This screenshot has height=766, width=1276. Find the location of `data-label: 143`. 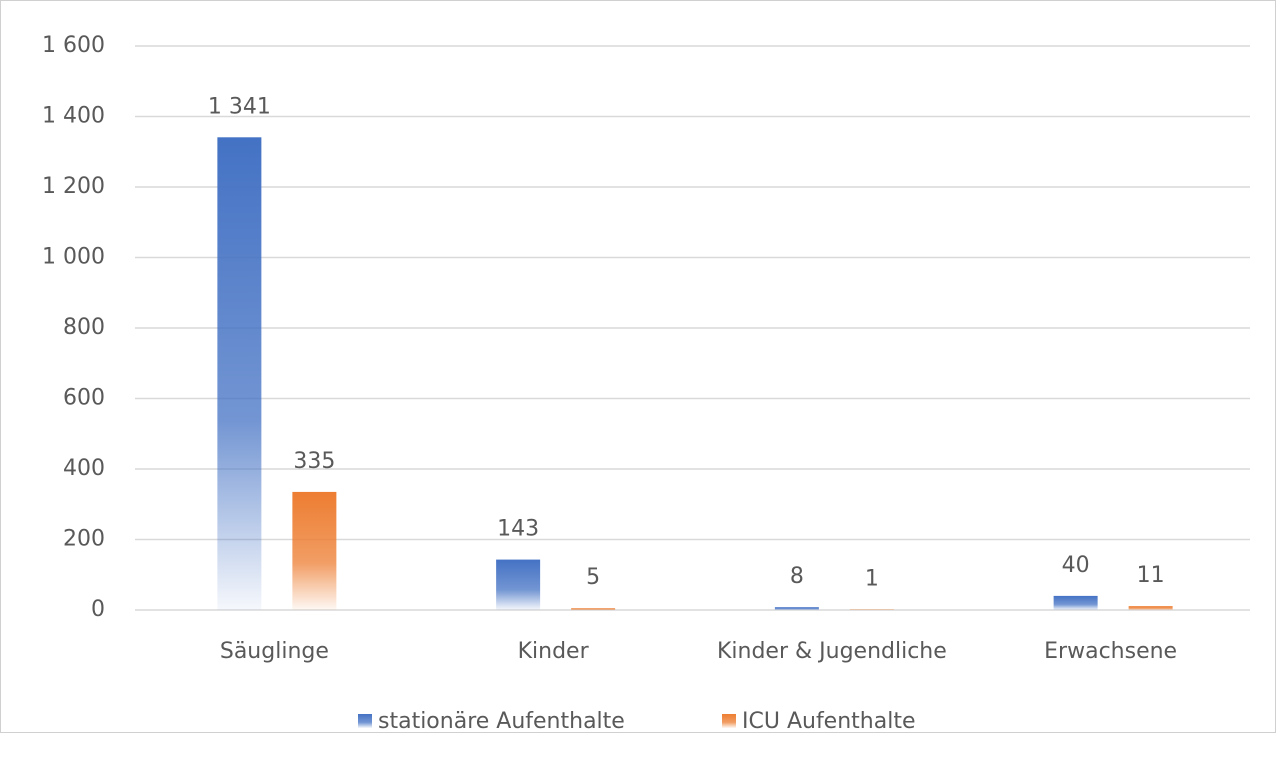

data-label: 143 is located at coordinates (518, 529).